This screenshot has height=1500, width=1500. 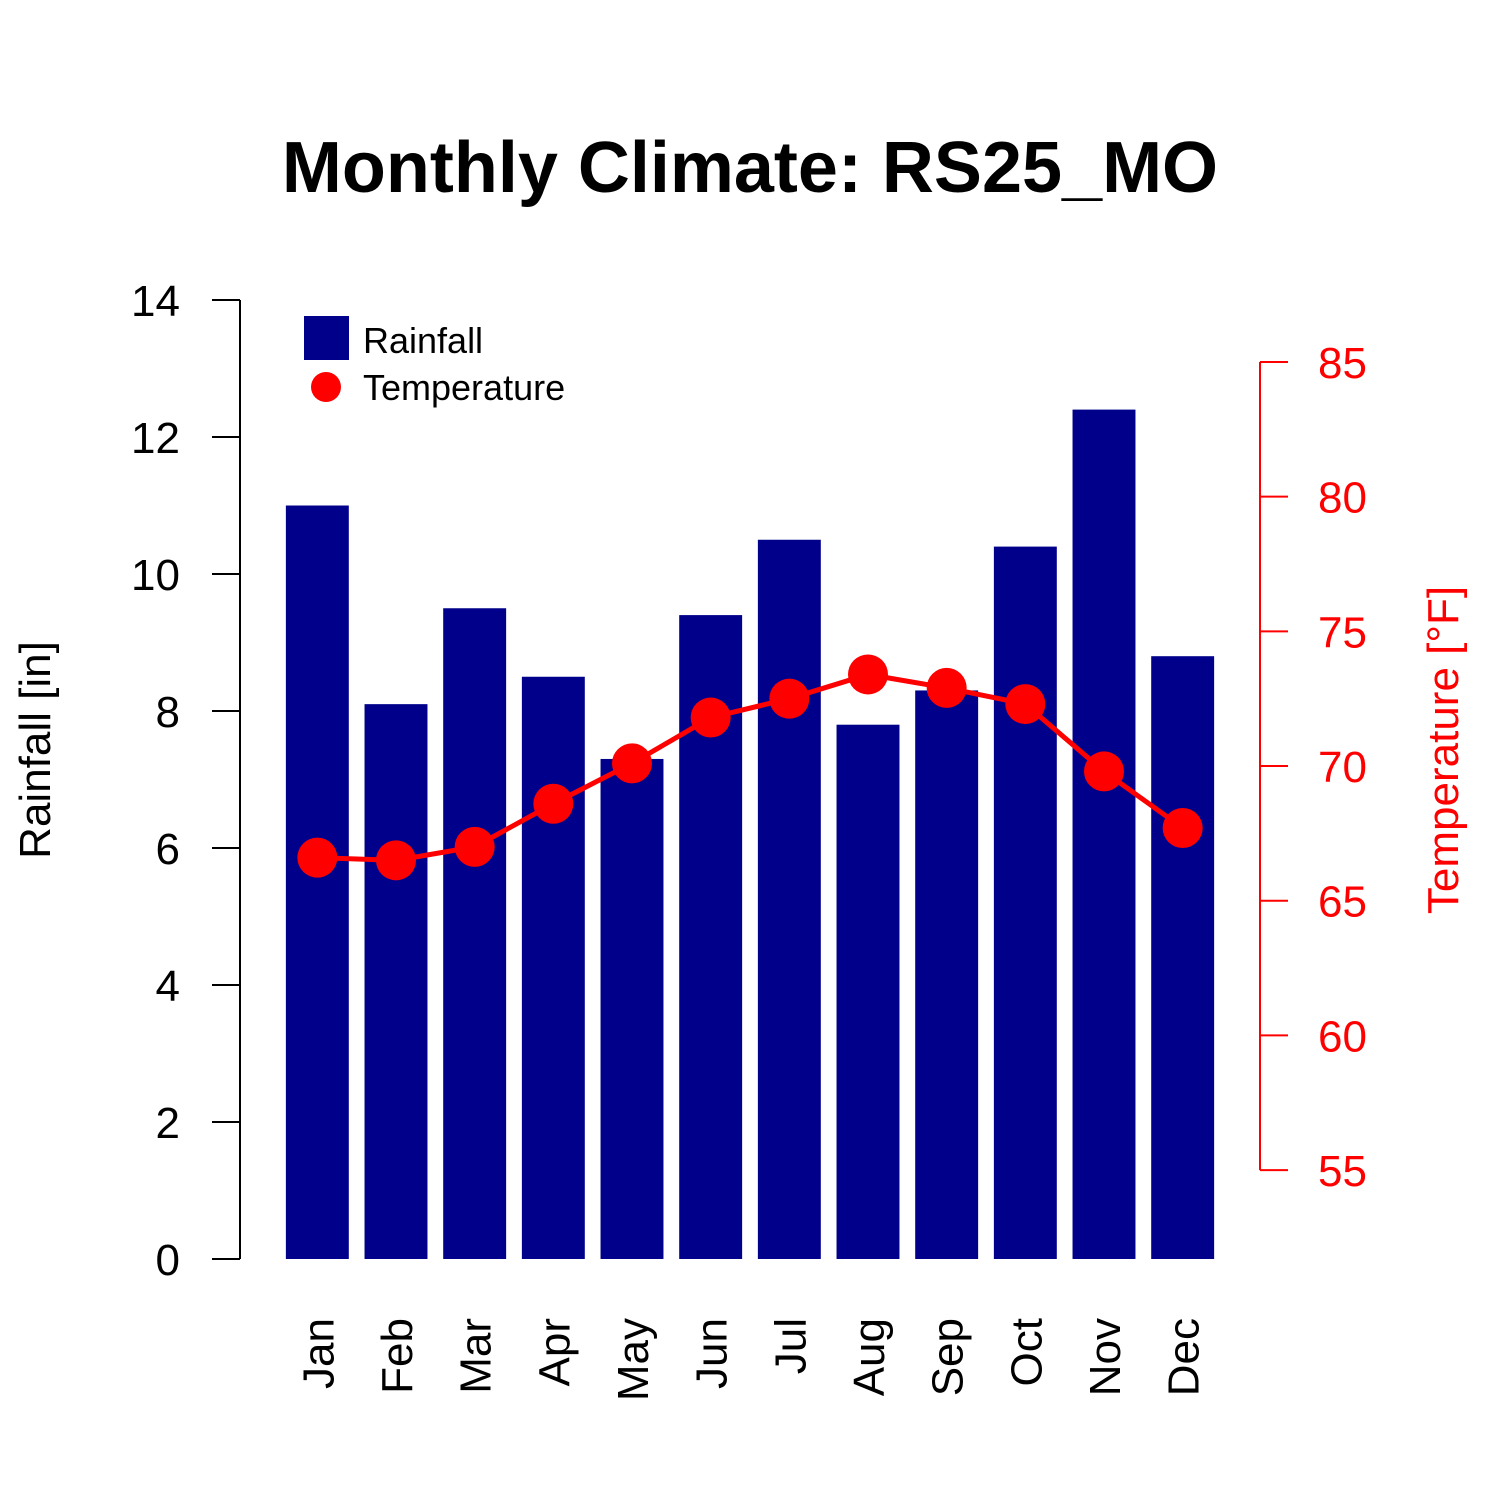 What do you see at coordinates (751, 1359) in the screenshot?
I see `x-axis-labels: Jan Feb Mar Apr May Jun Jul Aug Sep Oct Nov Dec` at bounding box center [751, 1359].